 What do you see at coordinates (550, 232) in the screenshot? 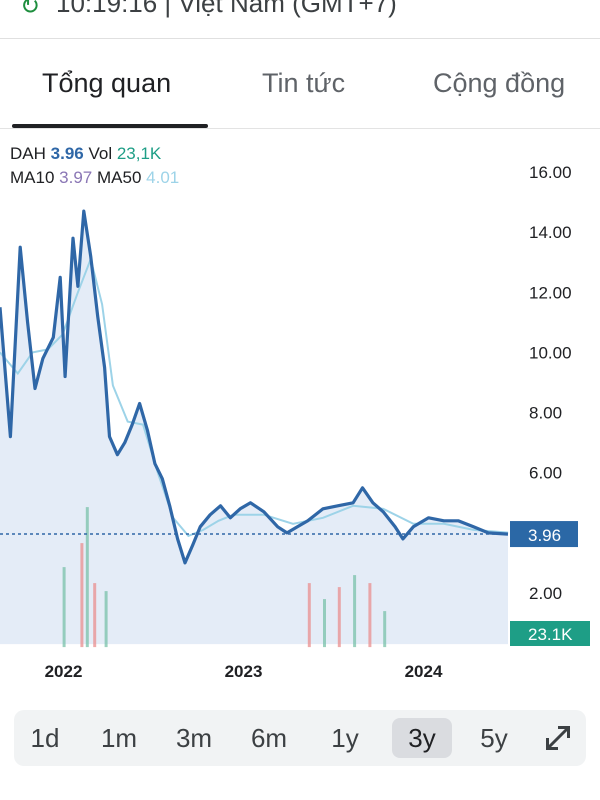
I see `y-tick-label: 14.00` at bounding box center [550, 232].